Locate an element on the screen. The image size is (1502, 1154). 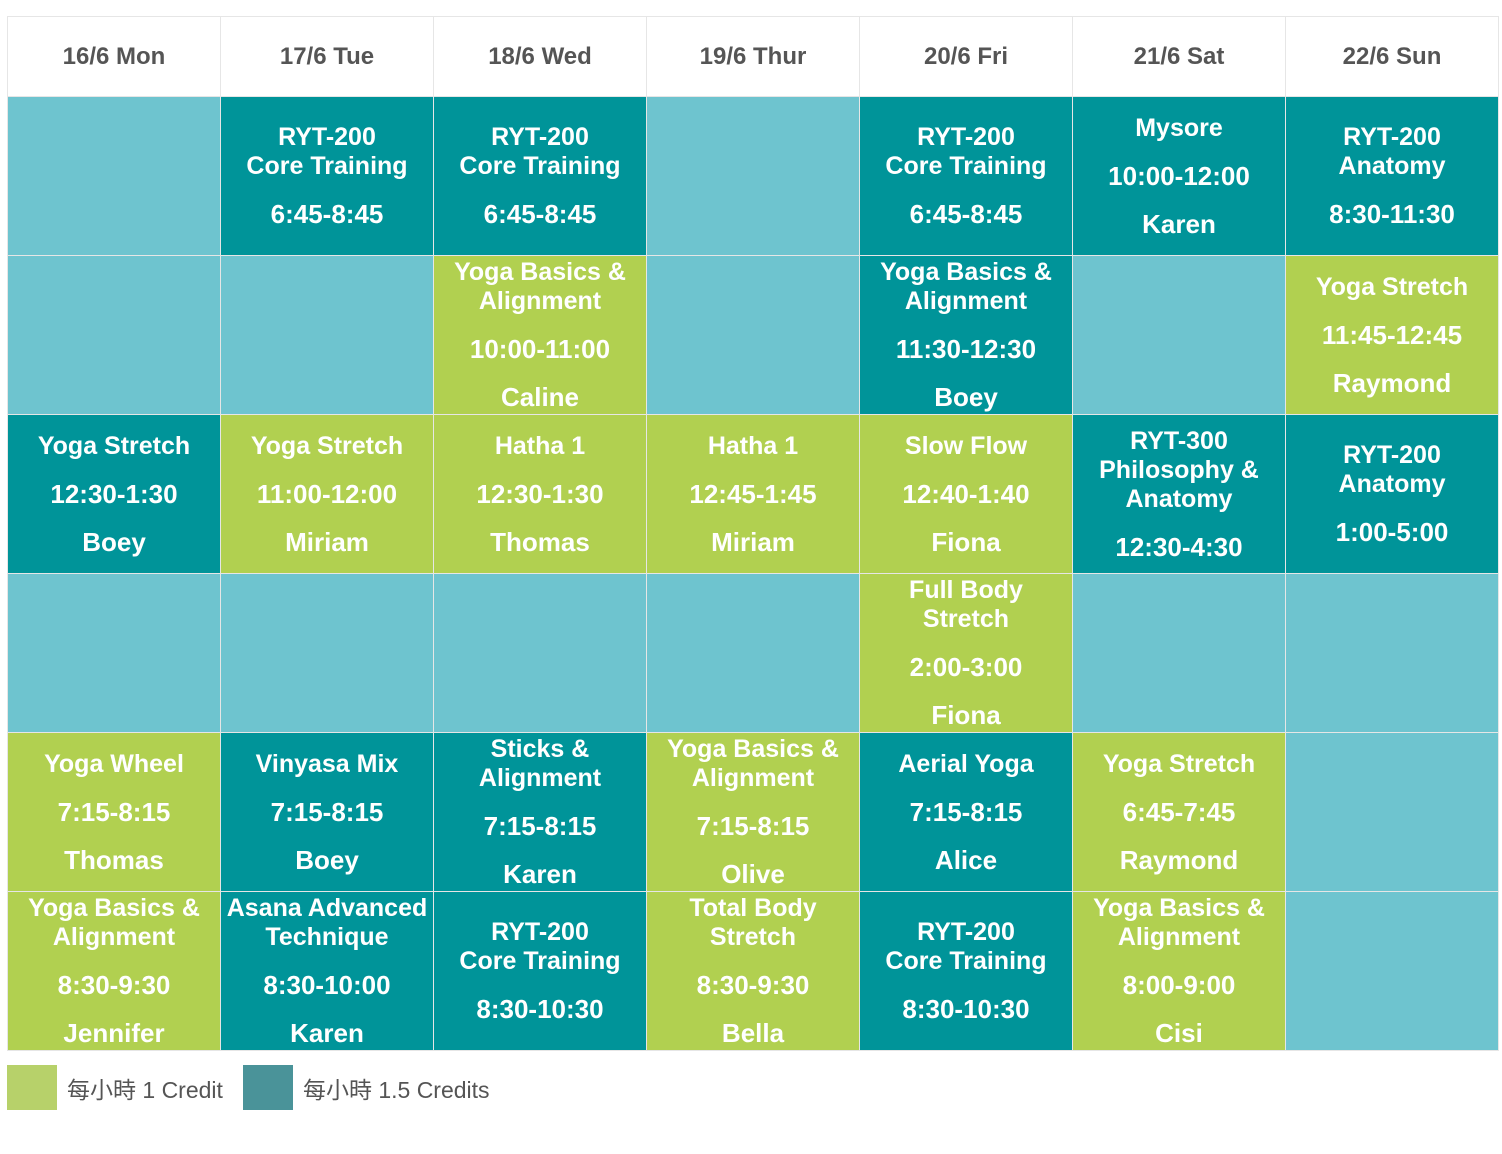
instructor-name: Raymond is located at coordinates (1179, 859).